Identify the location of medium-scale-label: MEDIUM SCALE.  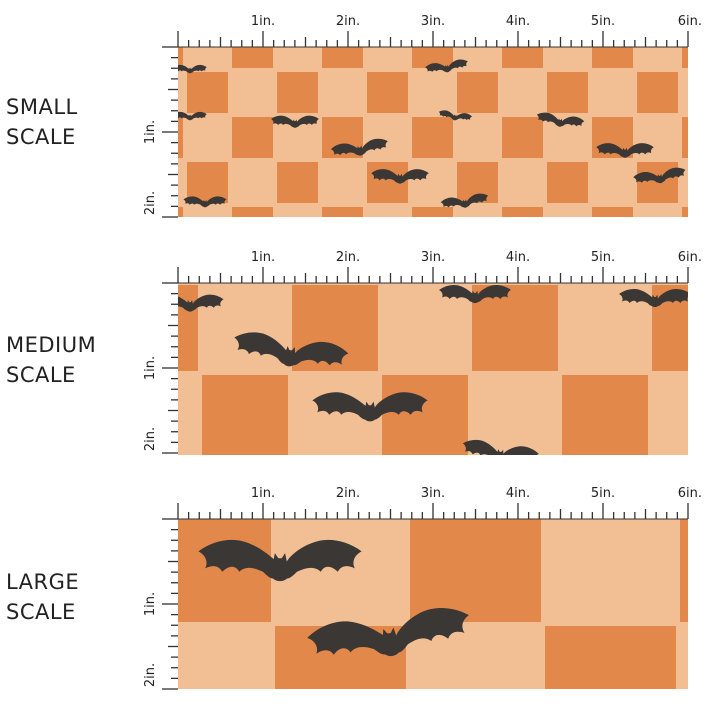
(51, 360).